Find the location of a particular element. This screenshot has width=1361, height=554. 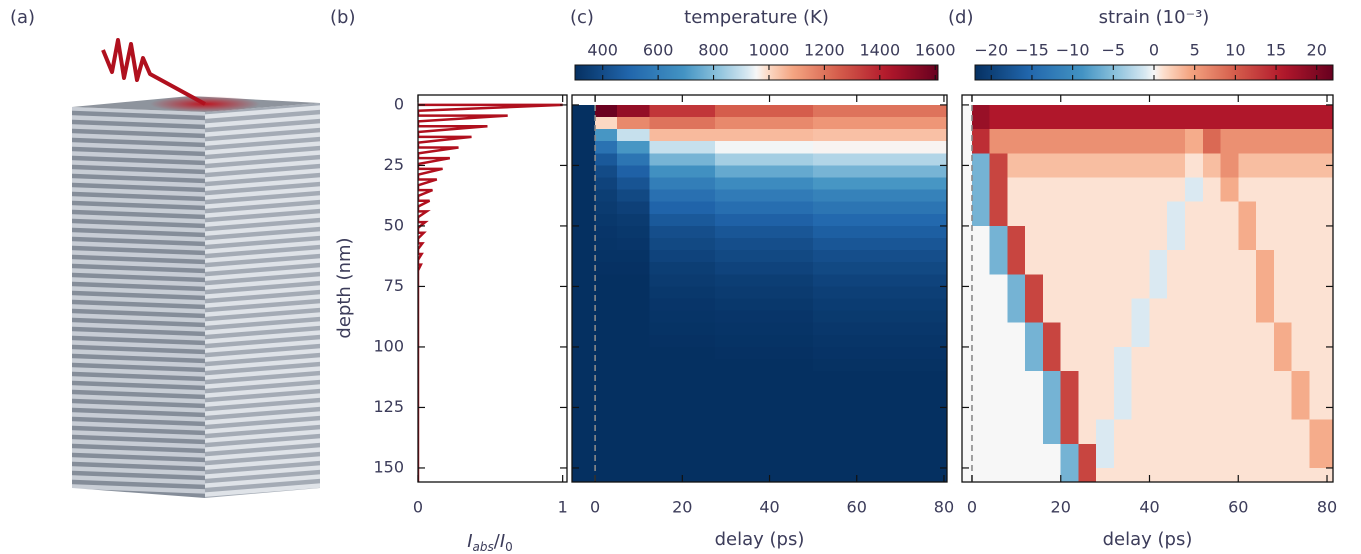

colorbar-tick-label: −5 is located at coordinates (1114, 50).